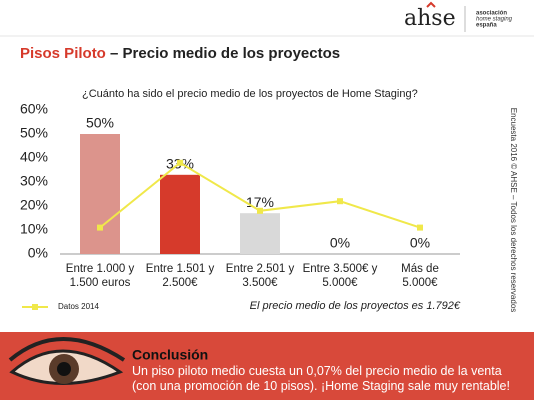 This screenshot has height=400, width=534. What do you see at coordinates (420, 276) in the screenshot?
I see `x-tick-label: Más de 5.000€` at bounding box center [420, 276].